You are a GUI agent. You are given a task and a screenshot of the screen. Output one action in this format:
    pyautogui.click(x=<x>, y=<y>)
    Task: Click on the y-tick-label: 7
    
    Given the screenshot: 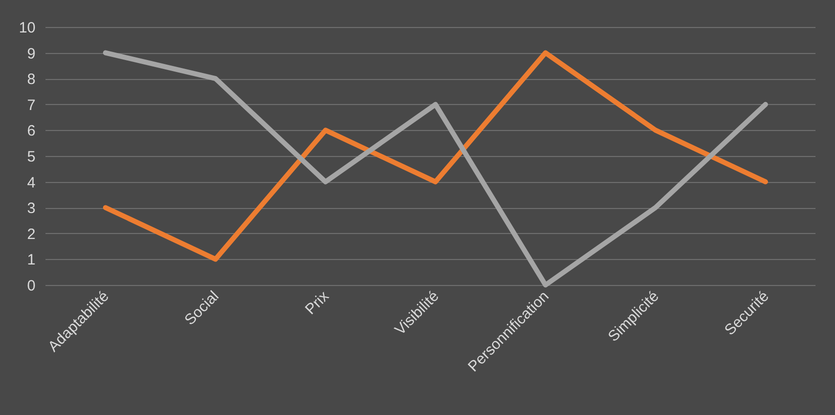 What is the action you would take?
    pyautogui.click(x=31, y=105)
    